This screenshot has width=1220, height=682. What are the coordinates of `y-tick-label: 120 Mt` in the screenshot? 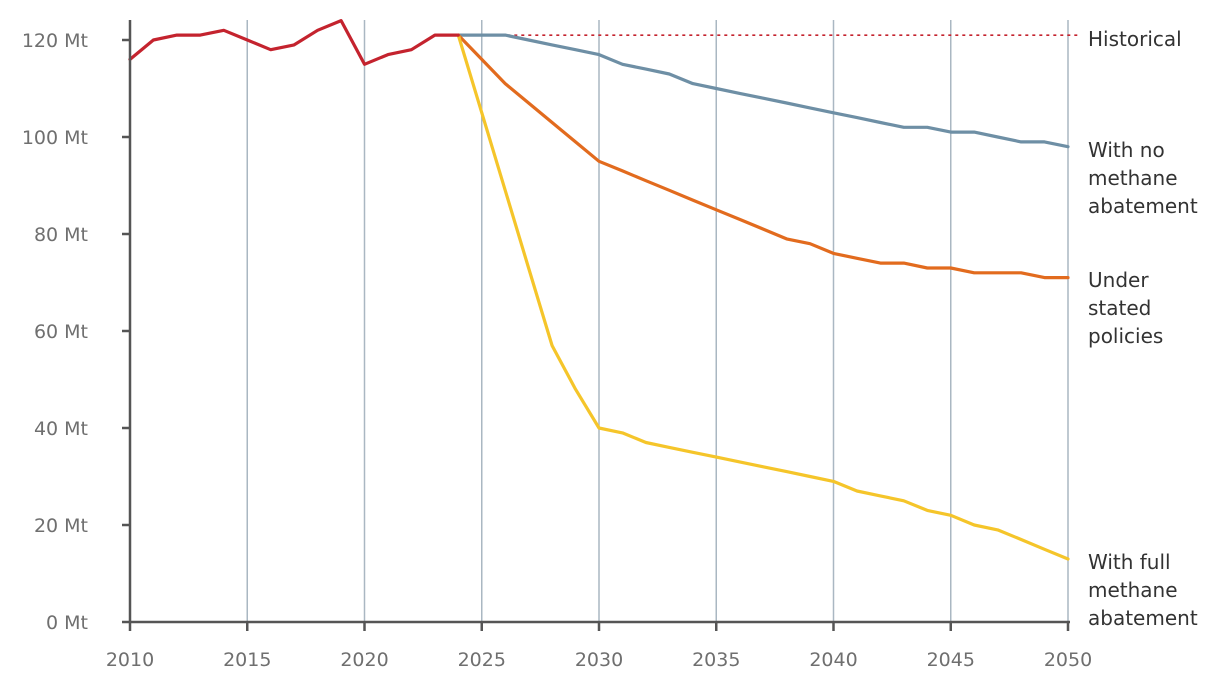 It's located at (55, 41).